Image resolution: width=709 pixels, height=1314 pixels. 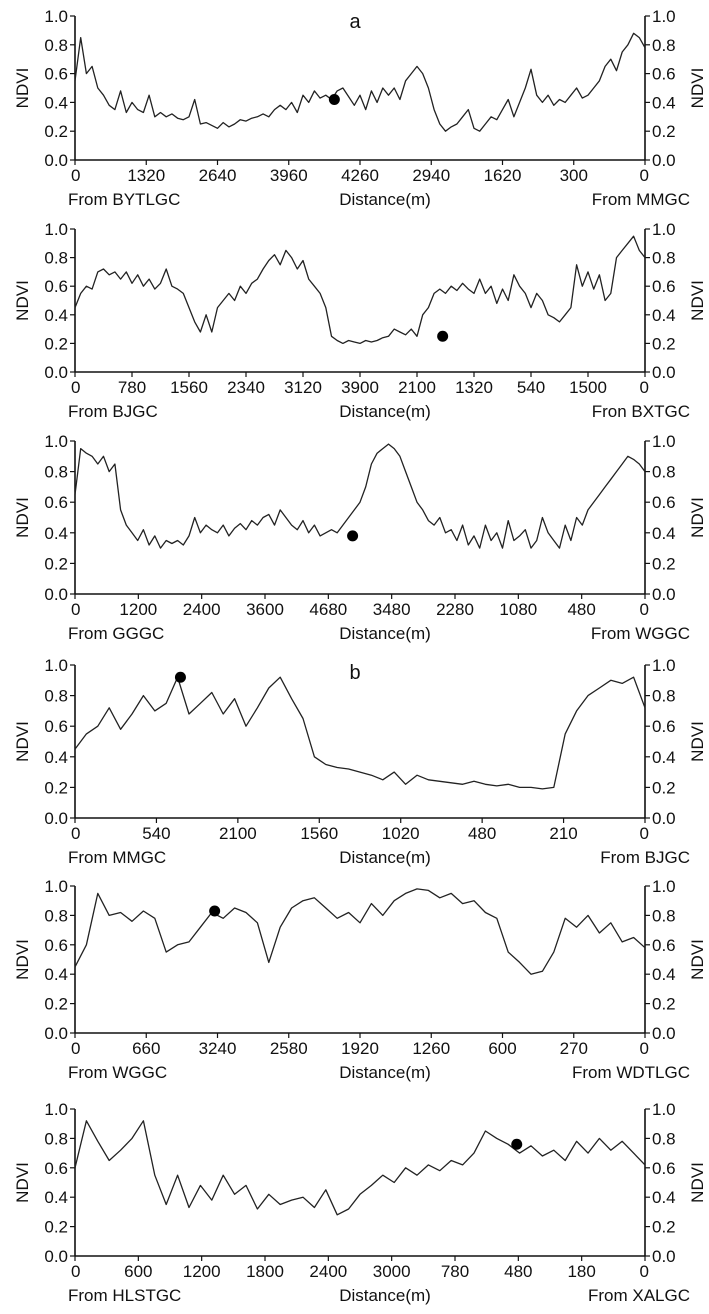 I want to click on y-axis-title-left: NDVI, so click(x=22, y=517).